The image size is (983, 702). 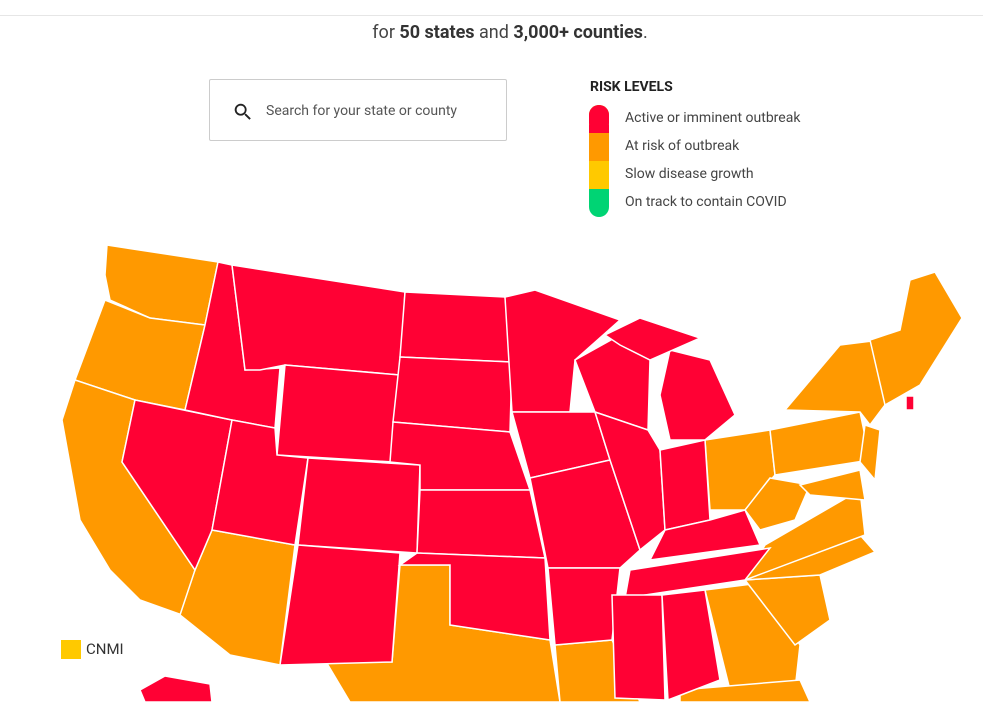 What do you see at coordinates (689, 174) in the screenshot?
I see `legend-item: Slow disease growth` at bounding box center [689, 174].